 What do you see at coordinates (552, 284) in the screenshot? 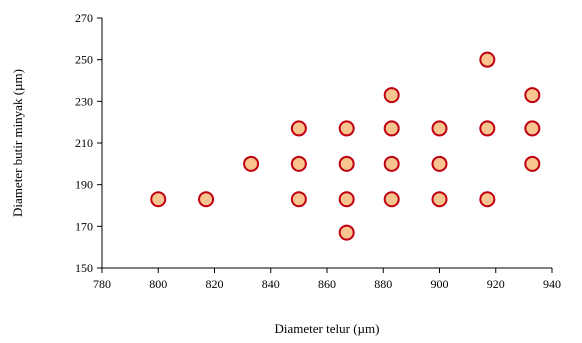
I see `x-tick-label: 940` at bounding box center [552, 284].